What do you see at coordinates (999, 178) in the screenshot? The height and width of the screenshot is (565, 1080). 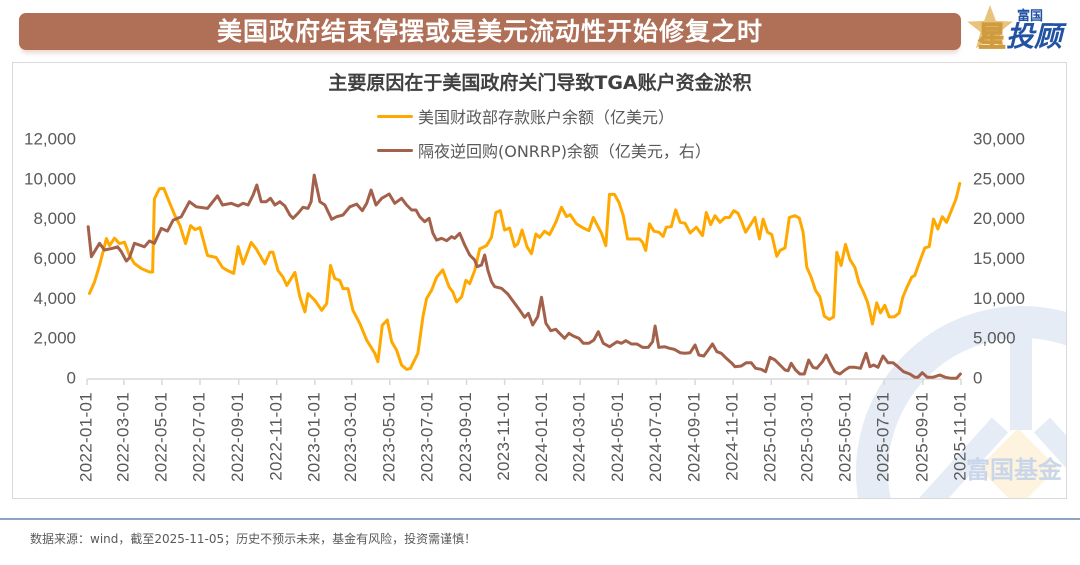 I see `y-right-tick-label: 25,000` at bounding box center [999, 178].